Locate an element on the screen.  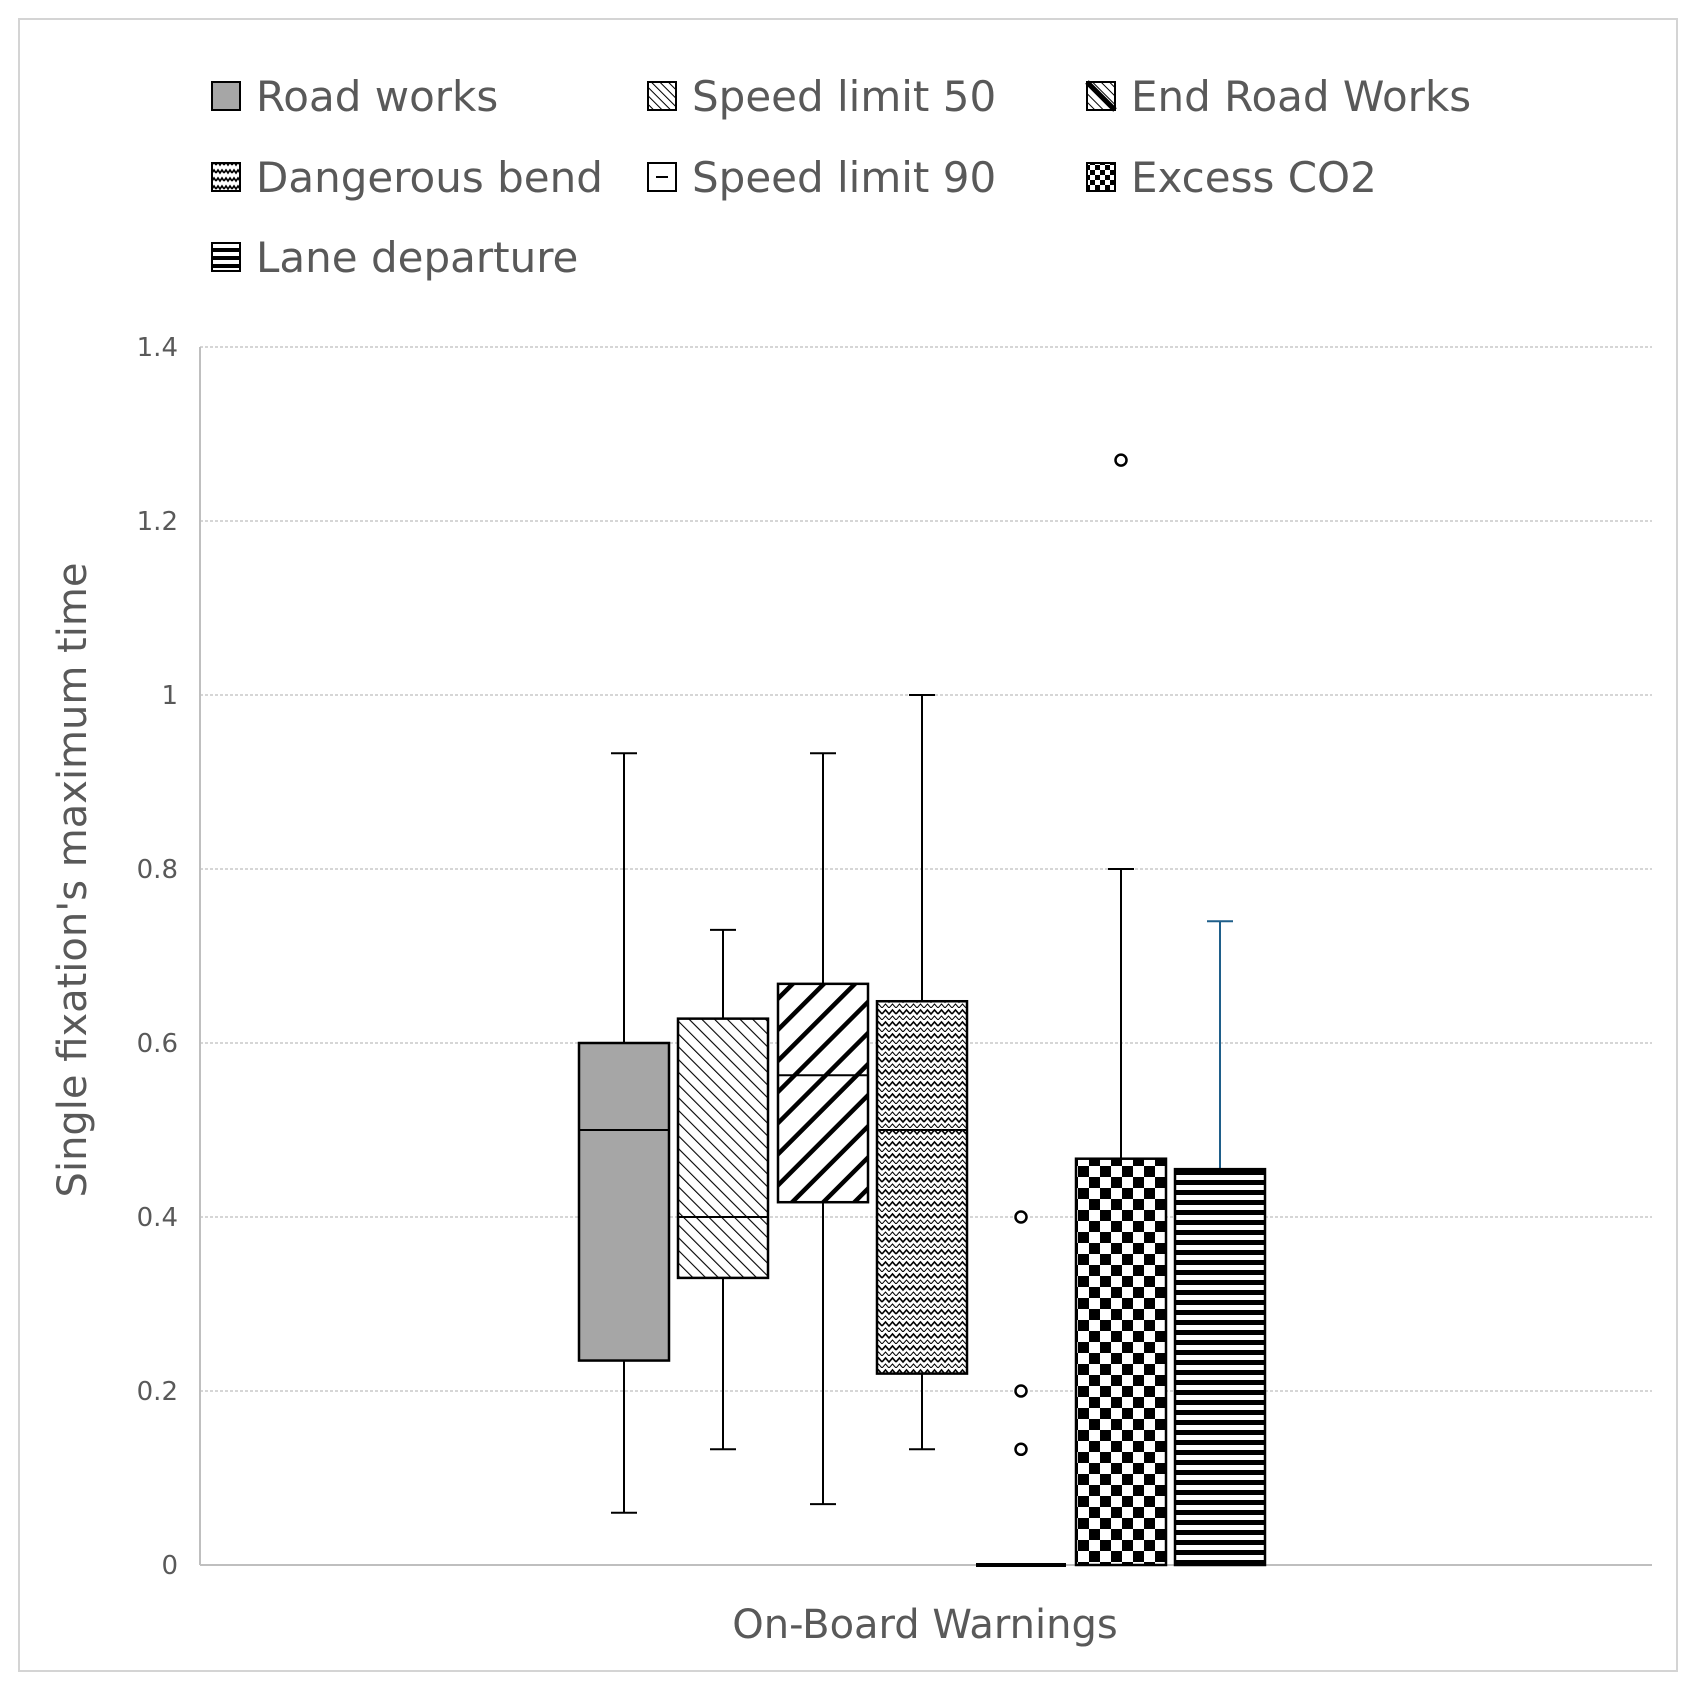
legend-label: Speed limit 50 is located at coordinates (844, 96).